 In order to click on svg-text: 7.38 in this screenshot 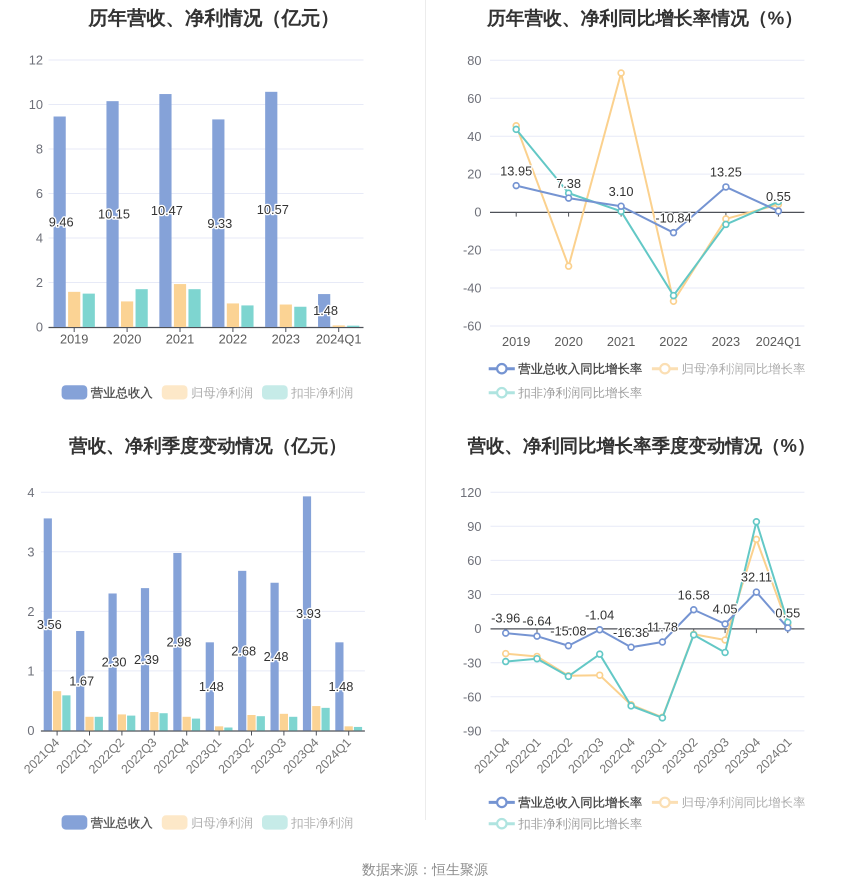, I will do `click(568, 183)`.